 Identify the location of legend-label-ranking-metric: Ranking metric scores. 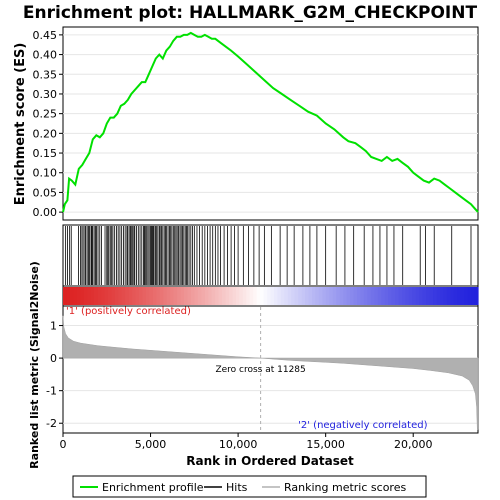
(345, 487).